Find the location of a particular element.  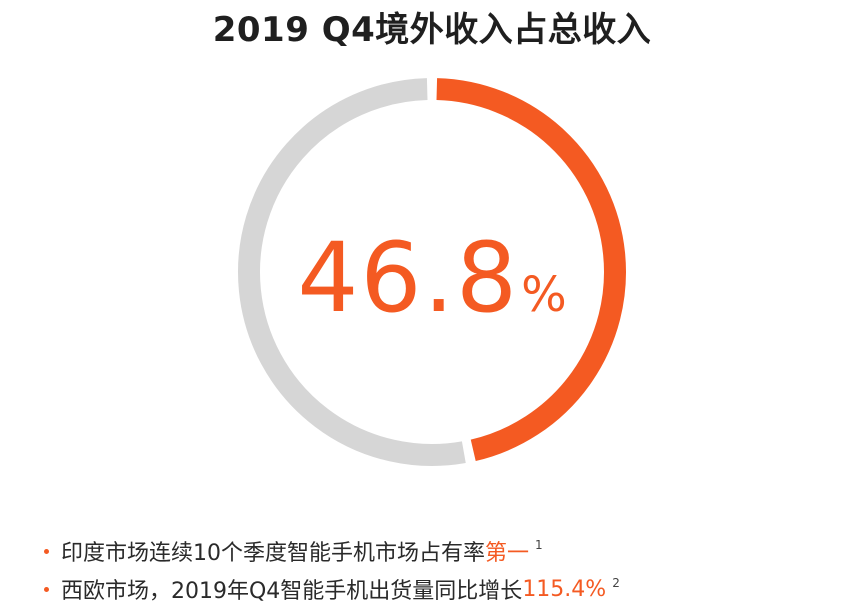

footnote-marker: 2 is located at coordinates (616, 583).